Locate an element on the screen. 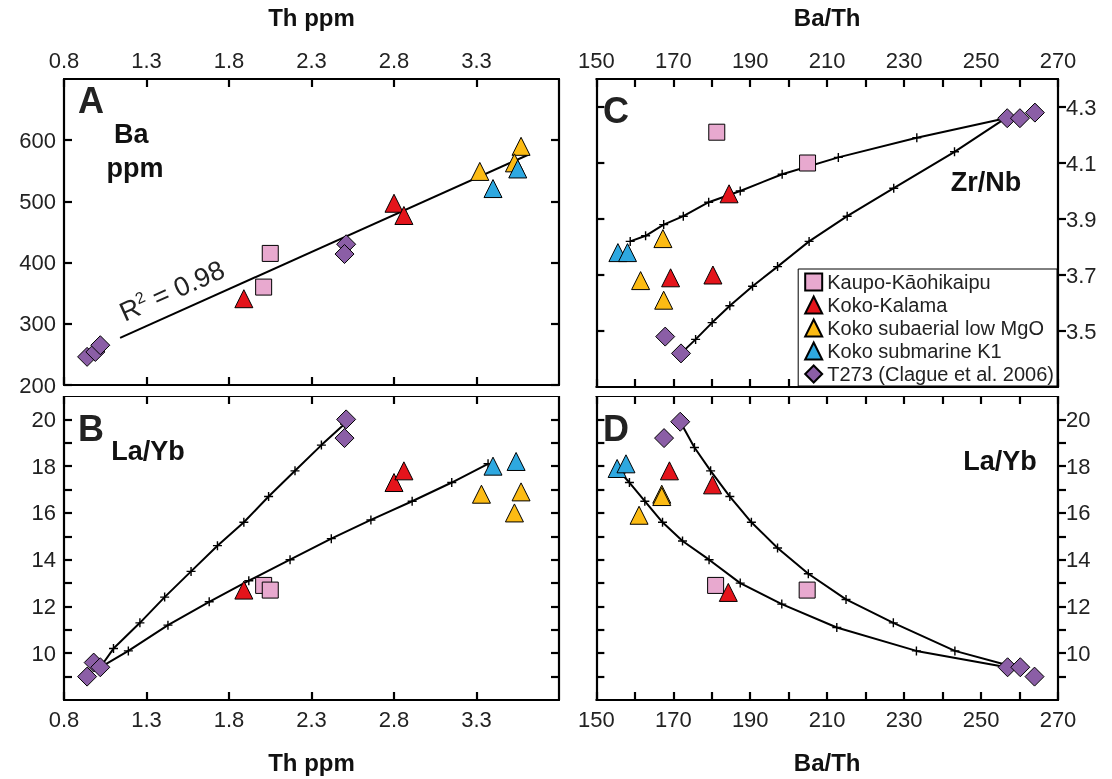 Image resolution: width=1112 pixels, height=779 pixels. annotation: D is located at coordinates (616, 428).